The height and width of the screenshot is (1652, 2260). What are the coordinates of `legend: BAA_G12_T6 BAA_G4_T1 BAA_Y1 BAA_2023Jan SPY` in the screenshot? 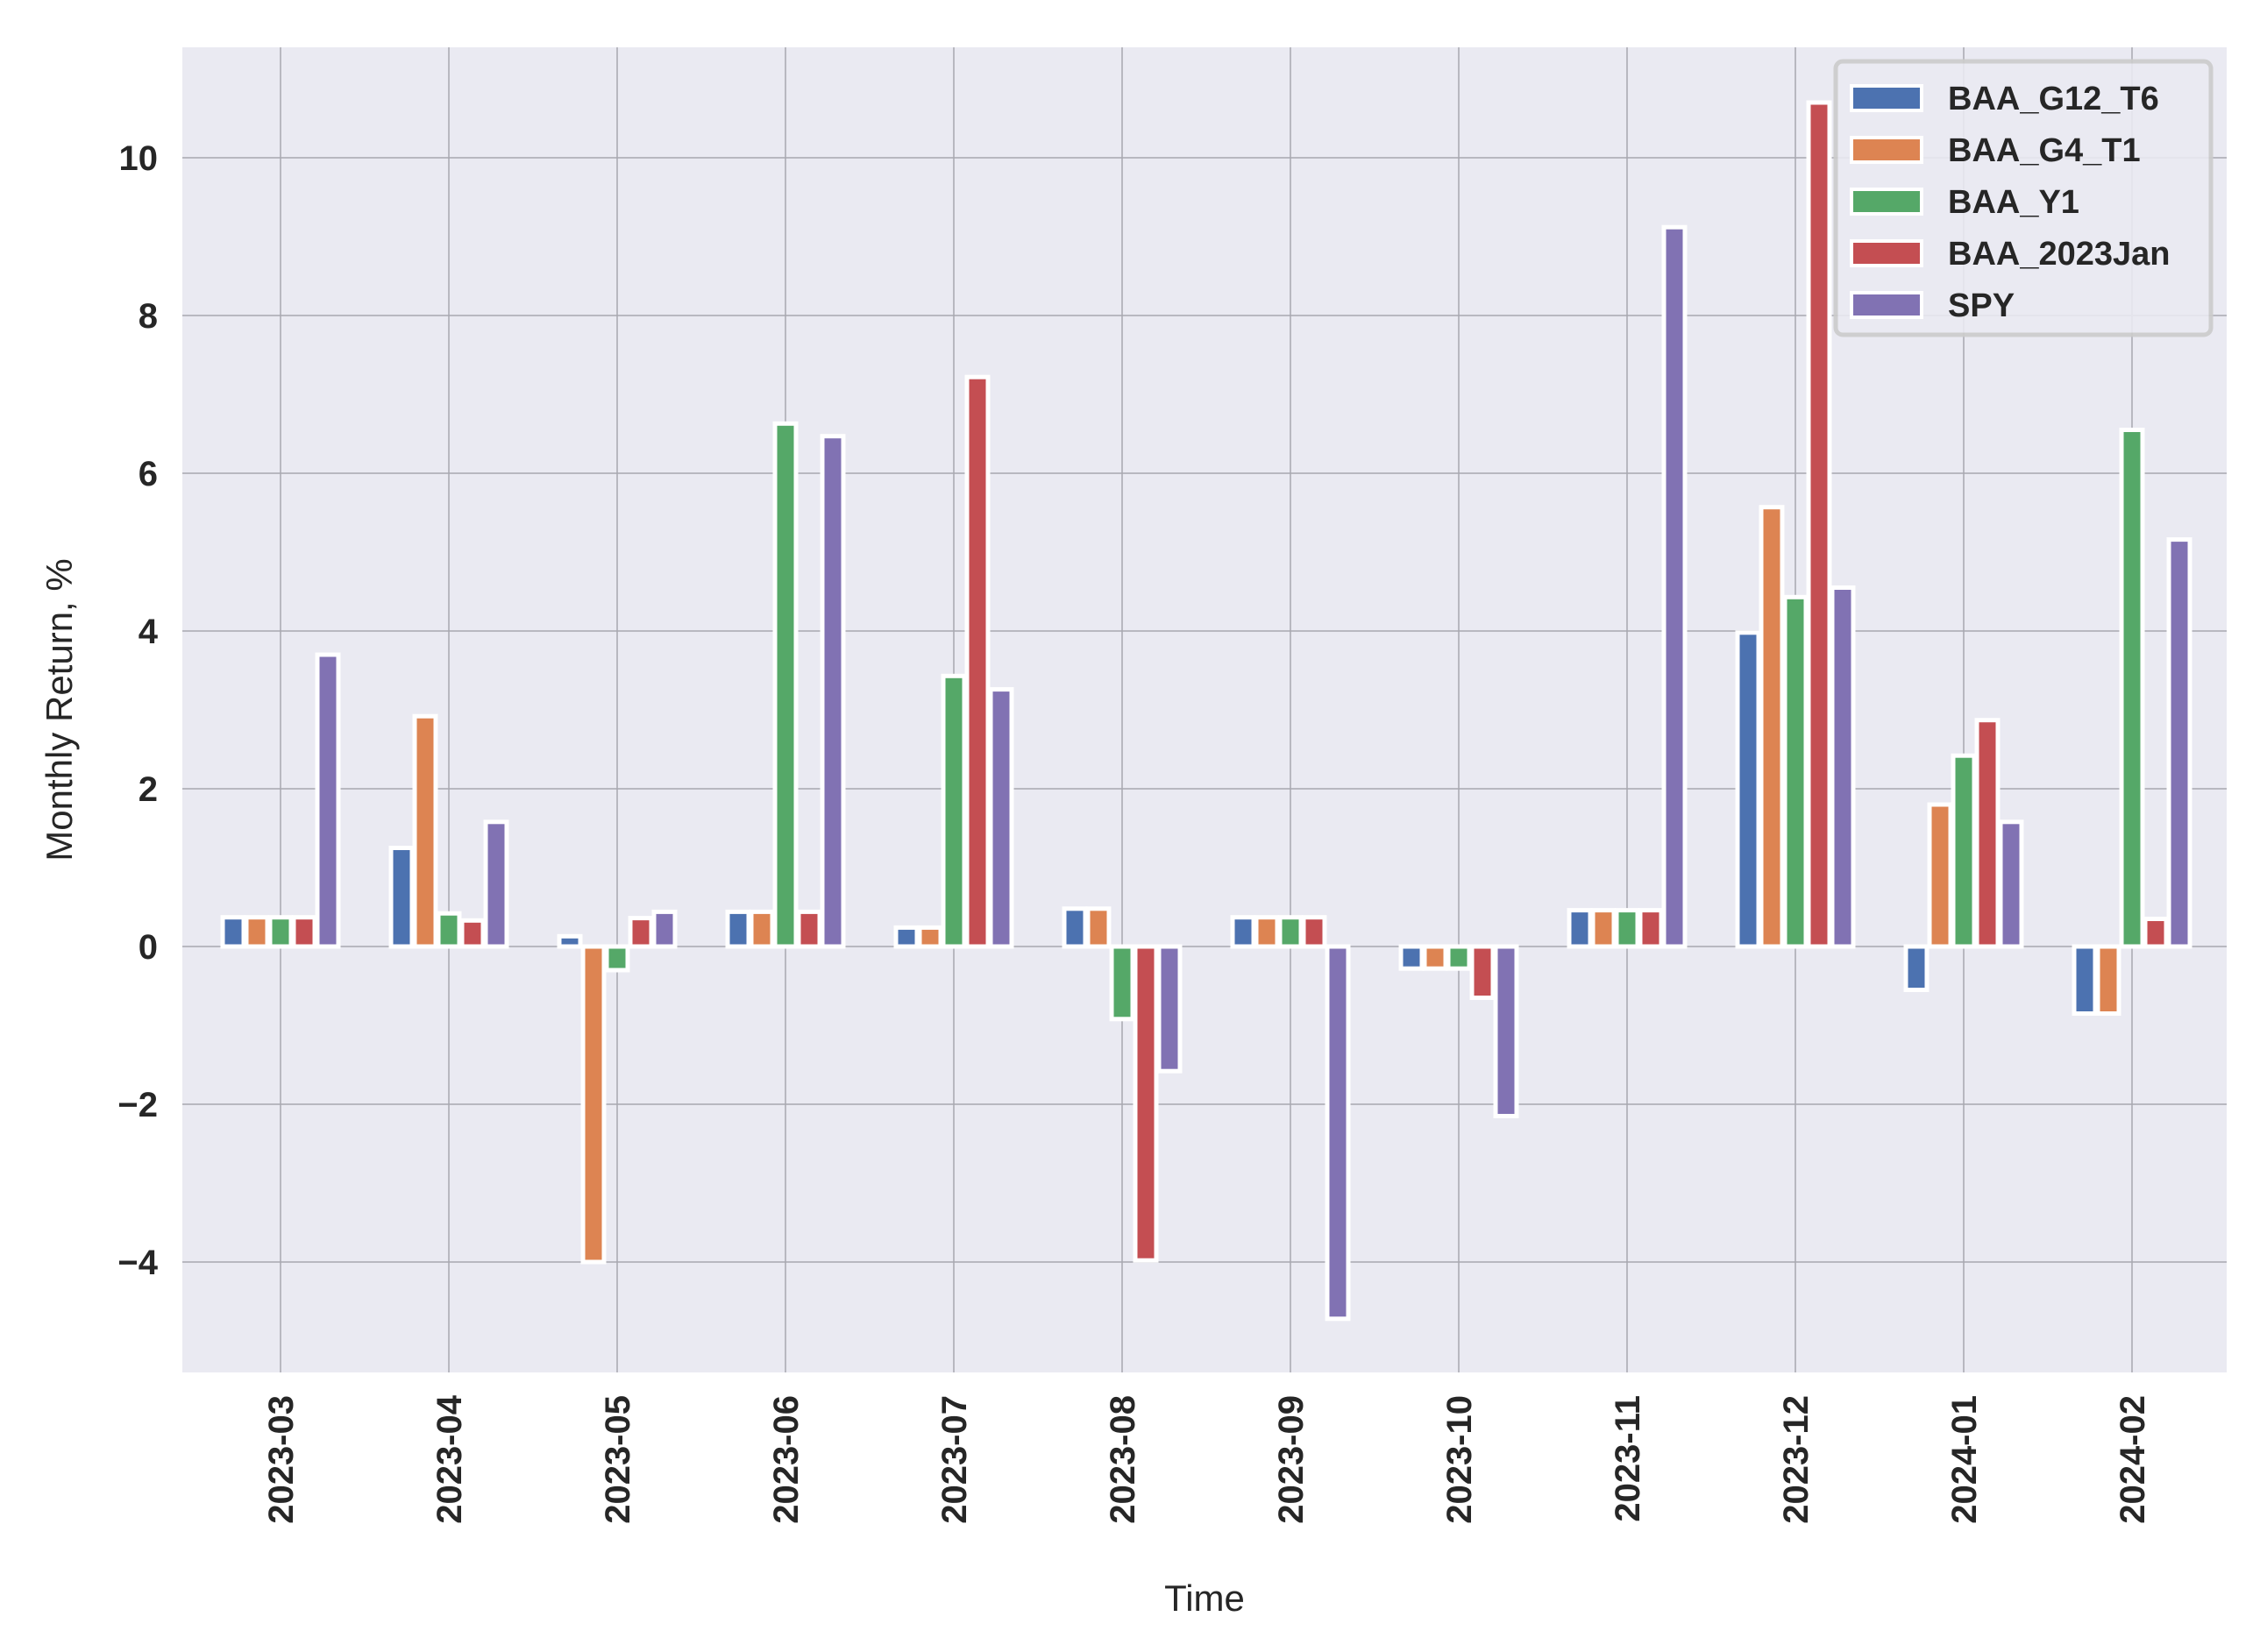 It's located at (2023, 198).